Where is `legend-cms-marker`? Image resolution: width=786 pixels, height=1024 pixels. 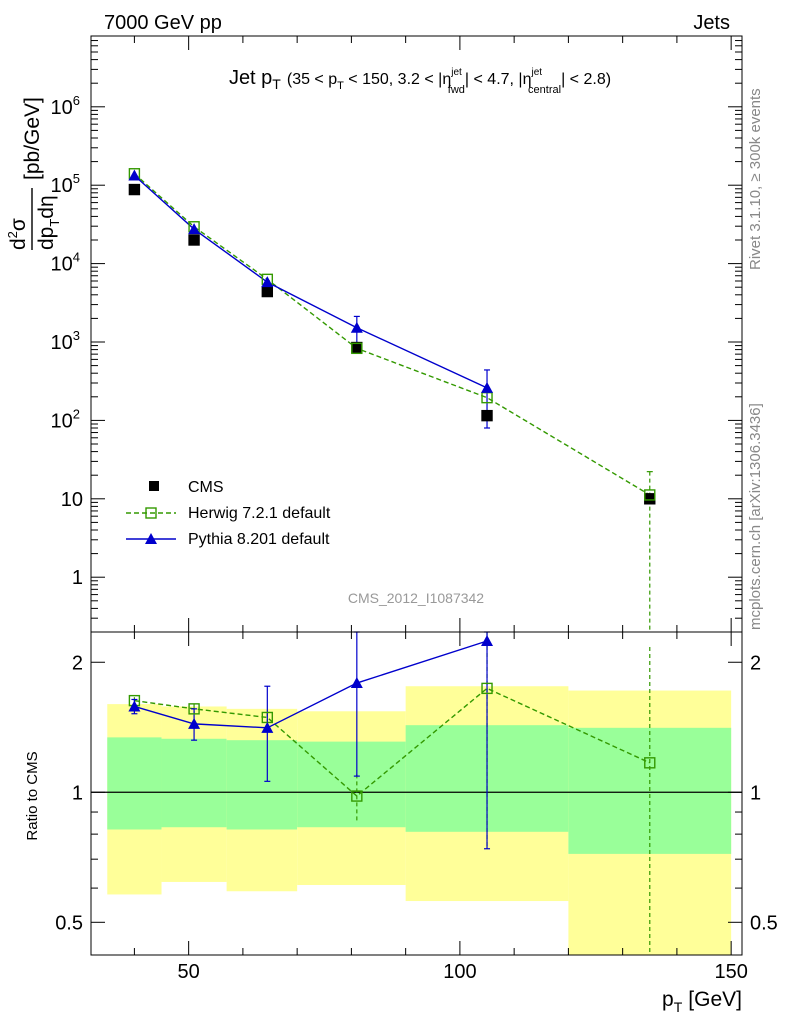 legend-cms-marker is located at coordinates (154, 486).